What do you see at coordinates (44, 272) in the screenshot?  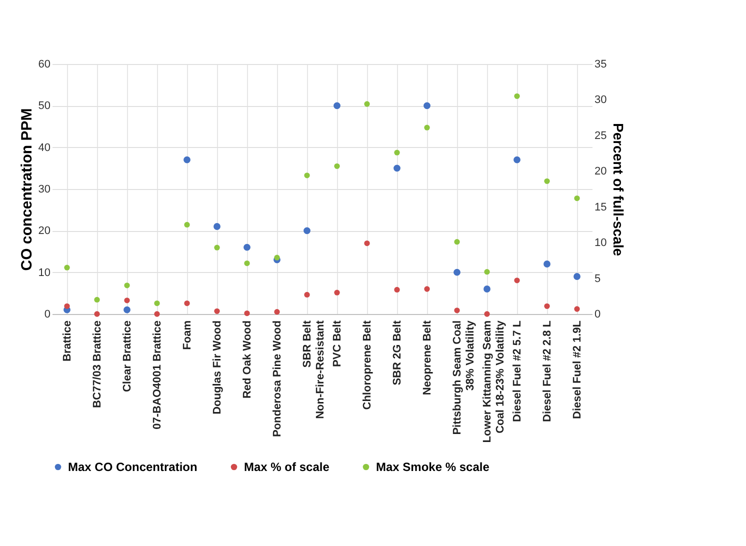 I see `y-tick-label: 10` at bounding box center [44, 272].